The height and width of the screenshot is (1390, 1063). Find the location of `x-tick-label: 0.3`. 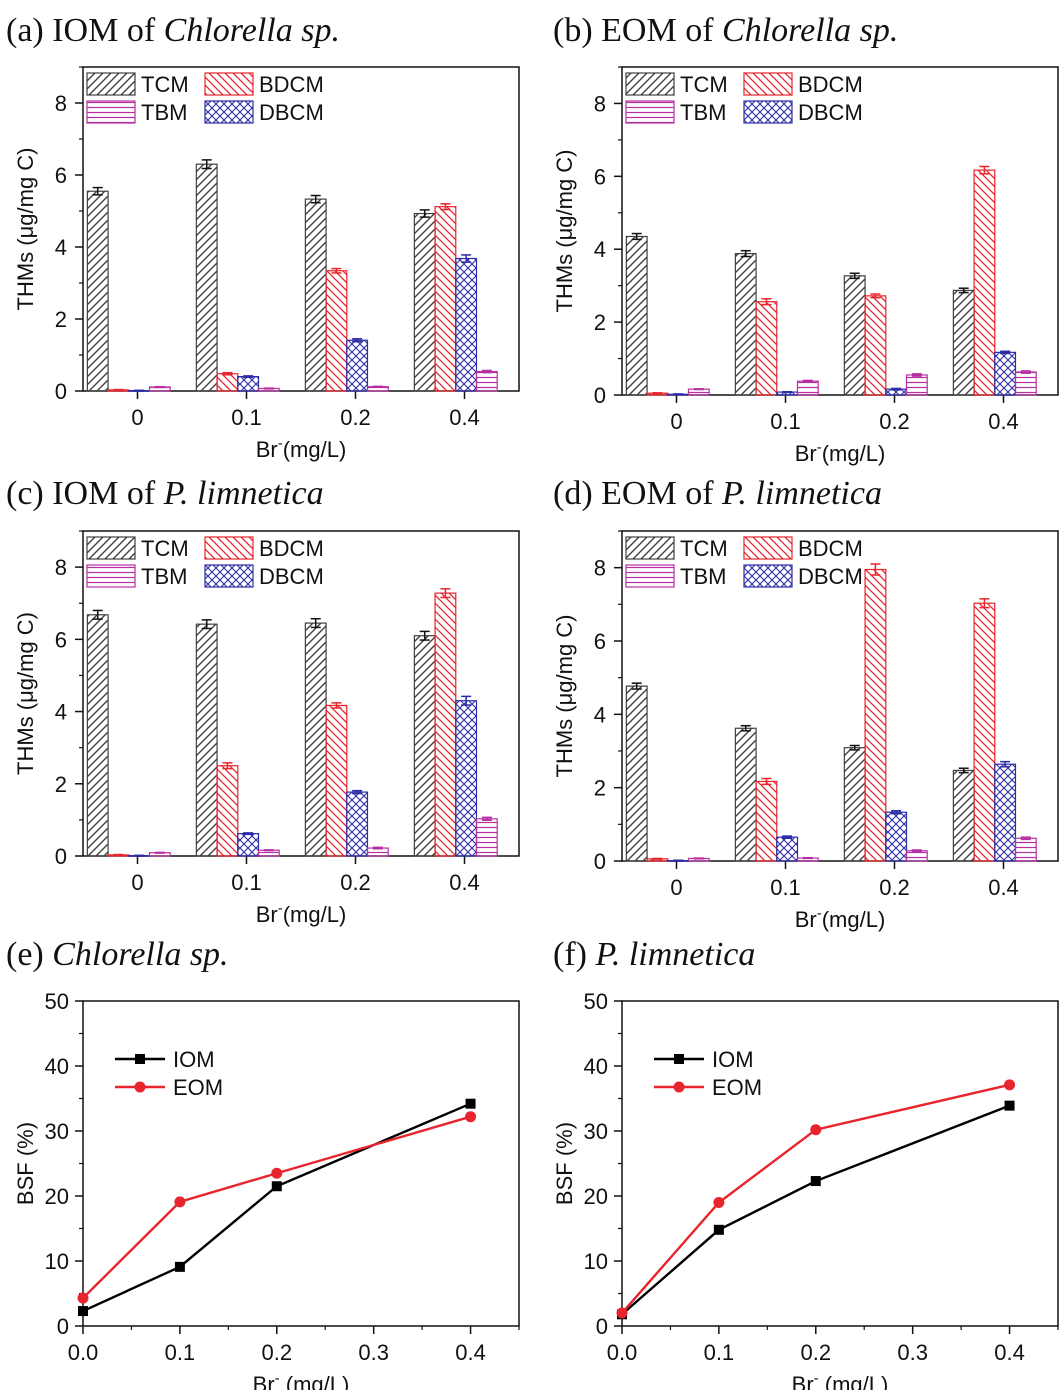

x-tick-label: 0.3 is located at coordinates (373, 1352).